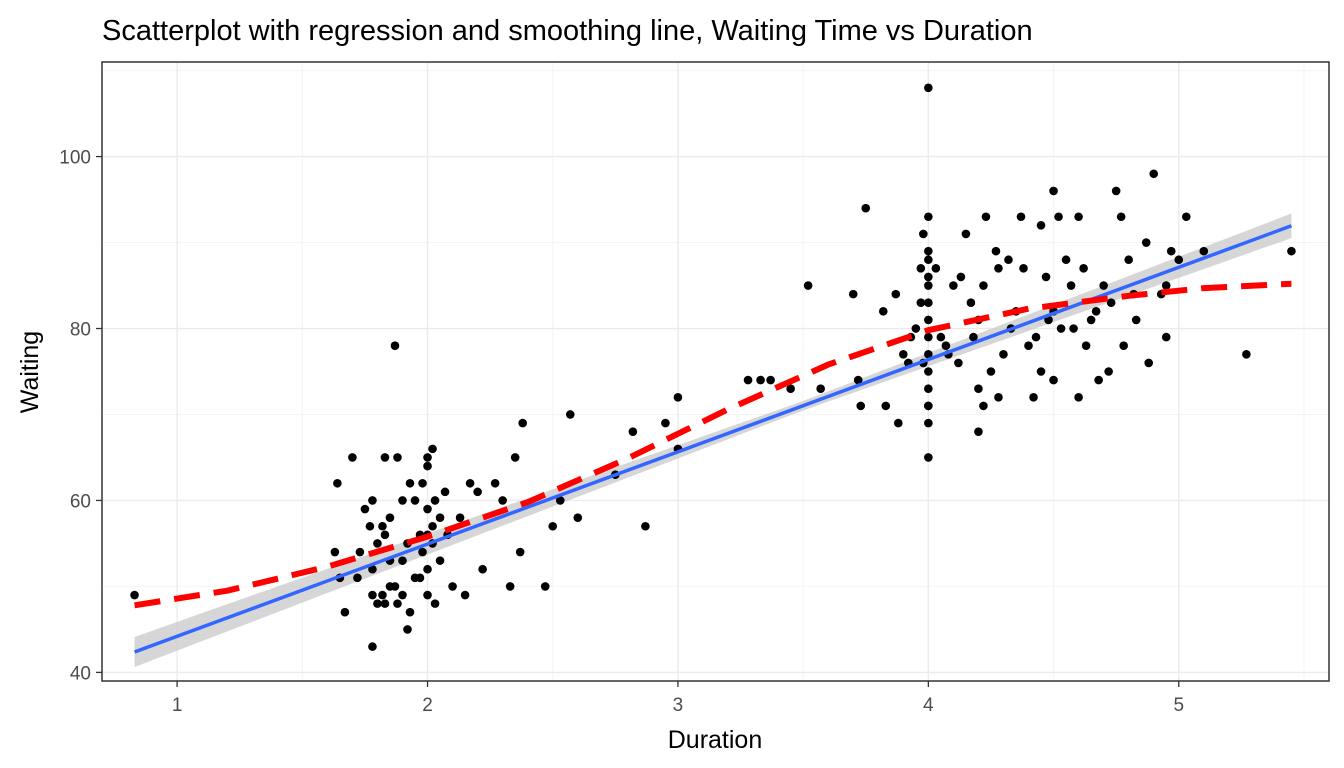  I want to click on x-tick-label: 2, so click(427, 705).